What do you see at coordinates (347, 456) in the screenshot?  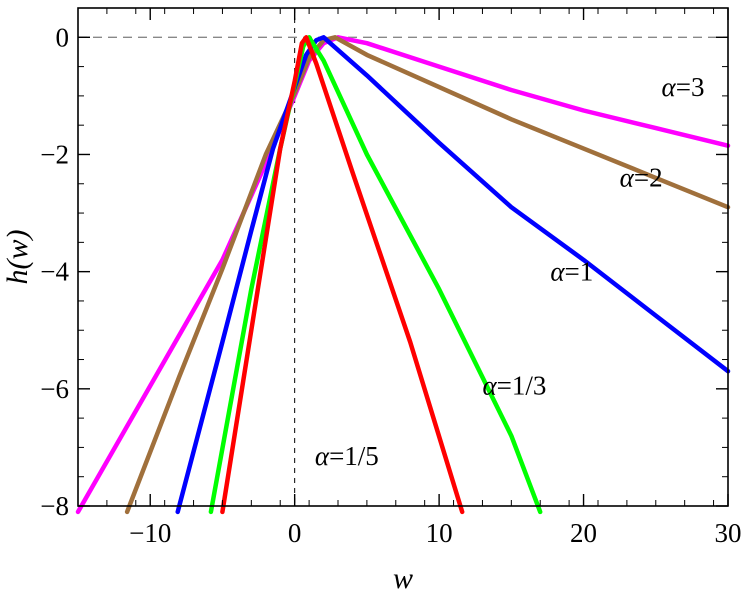 I see `curve-label-4: α=1/5` at bounding box center [347, 456].